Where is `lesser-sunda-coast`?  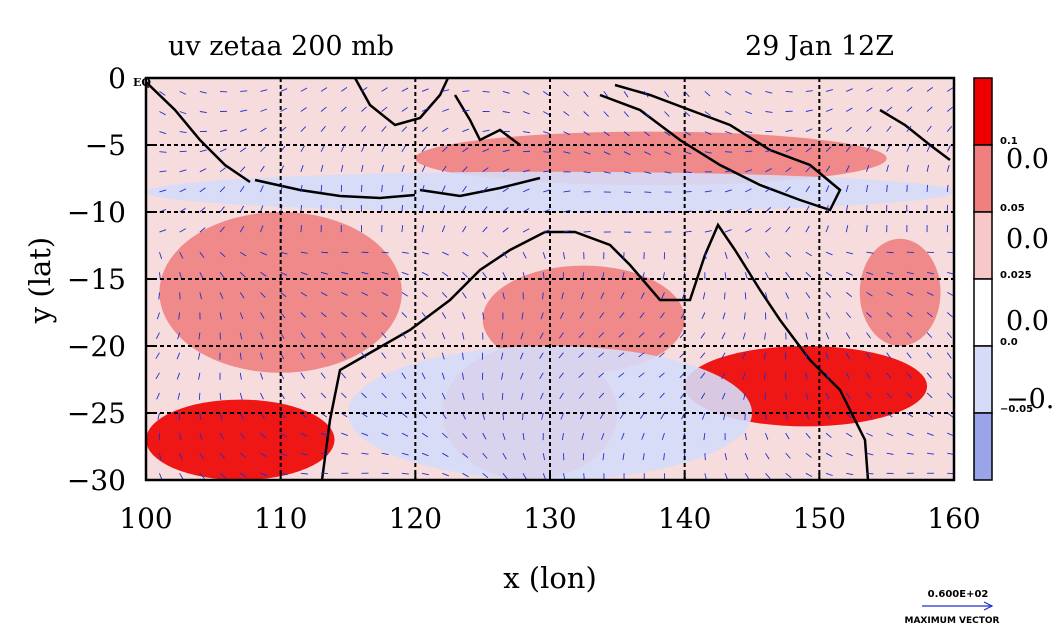 lesser-sunda-coast is located at coordinates (480, 187).